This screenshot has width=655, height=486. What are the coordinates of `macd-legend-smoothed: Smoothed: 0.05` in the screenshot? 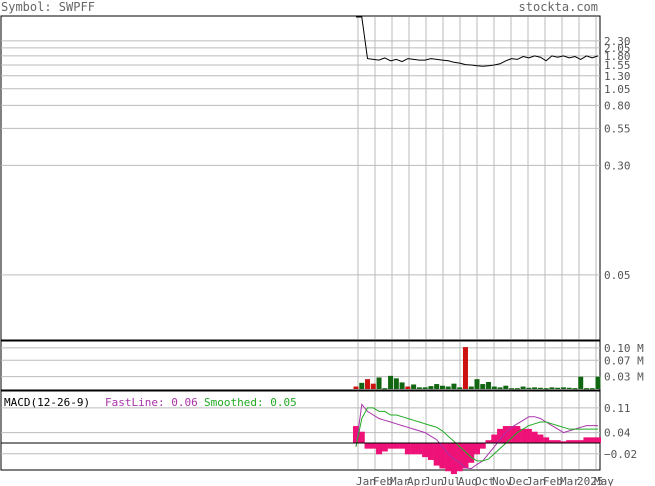 It's located at (250, 402).